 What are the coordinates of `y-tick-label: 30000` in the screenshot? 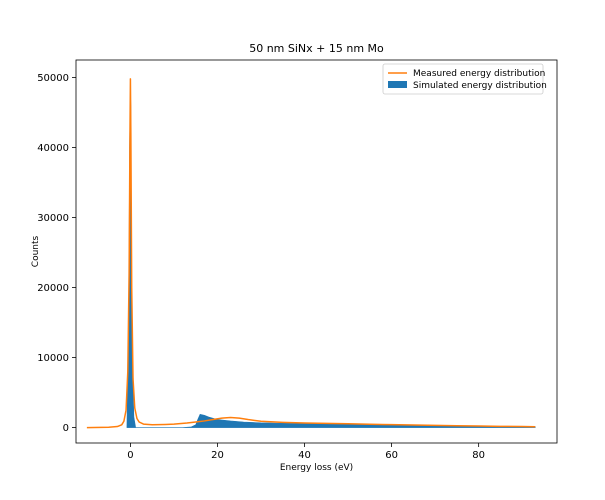 It's located at (53, 218).